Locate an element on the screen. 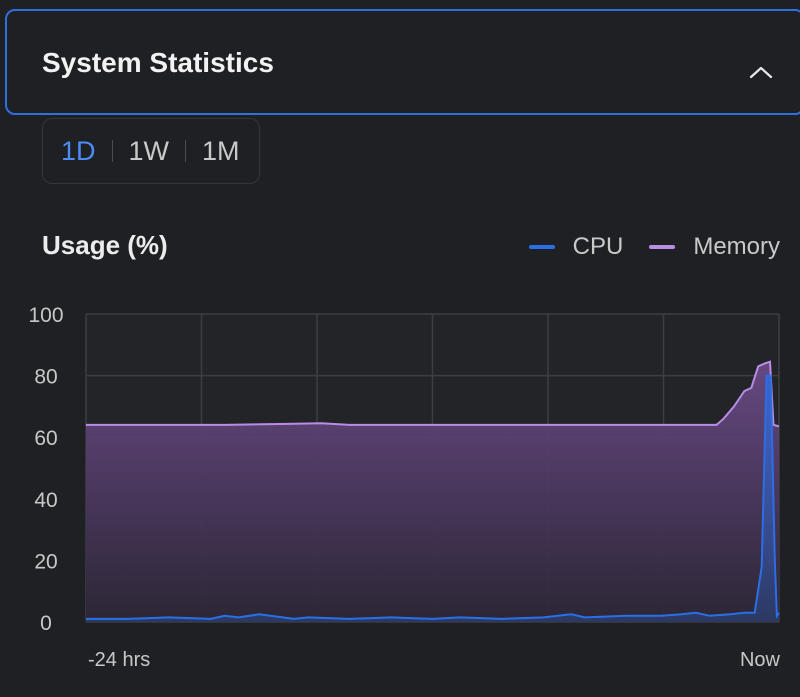  panel-title: System Statistics is located at coordinates (158, 62).